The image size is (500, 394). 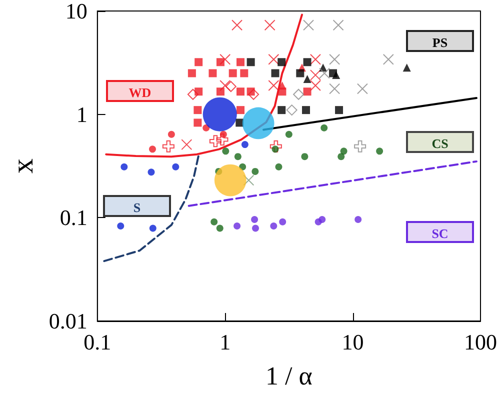 I want to click on x-axis-title: 1 / α, so click(x=289, y=376).